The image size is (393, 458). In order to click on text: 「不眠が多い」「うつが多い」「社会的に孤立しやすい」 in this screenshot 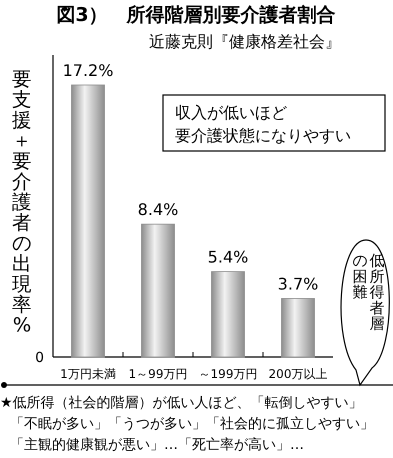, I will do `click(192, 424)`.